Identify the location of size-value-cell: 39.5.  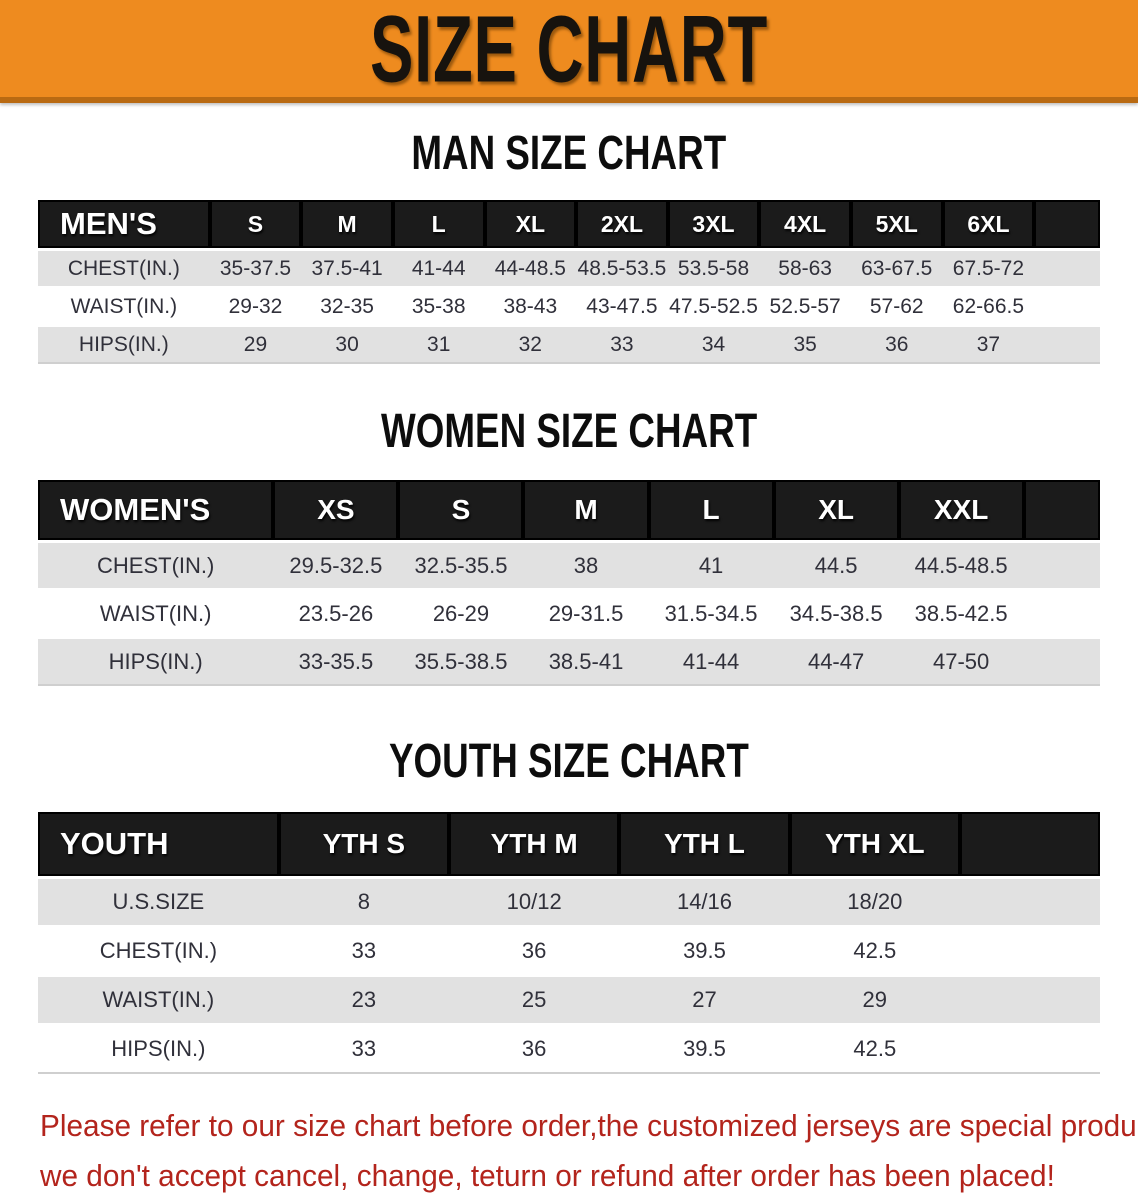
(704, 951).